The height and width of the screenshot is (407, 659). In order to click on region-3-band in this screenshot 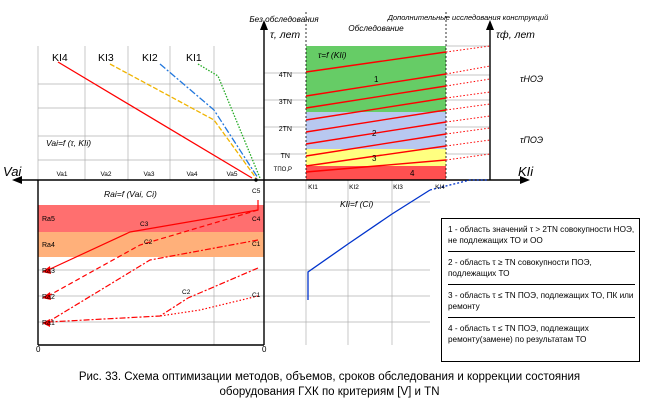, I will do `click(376, 157)`.